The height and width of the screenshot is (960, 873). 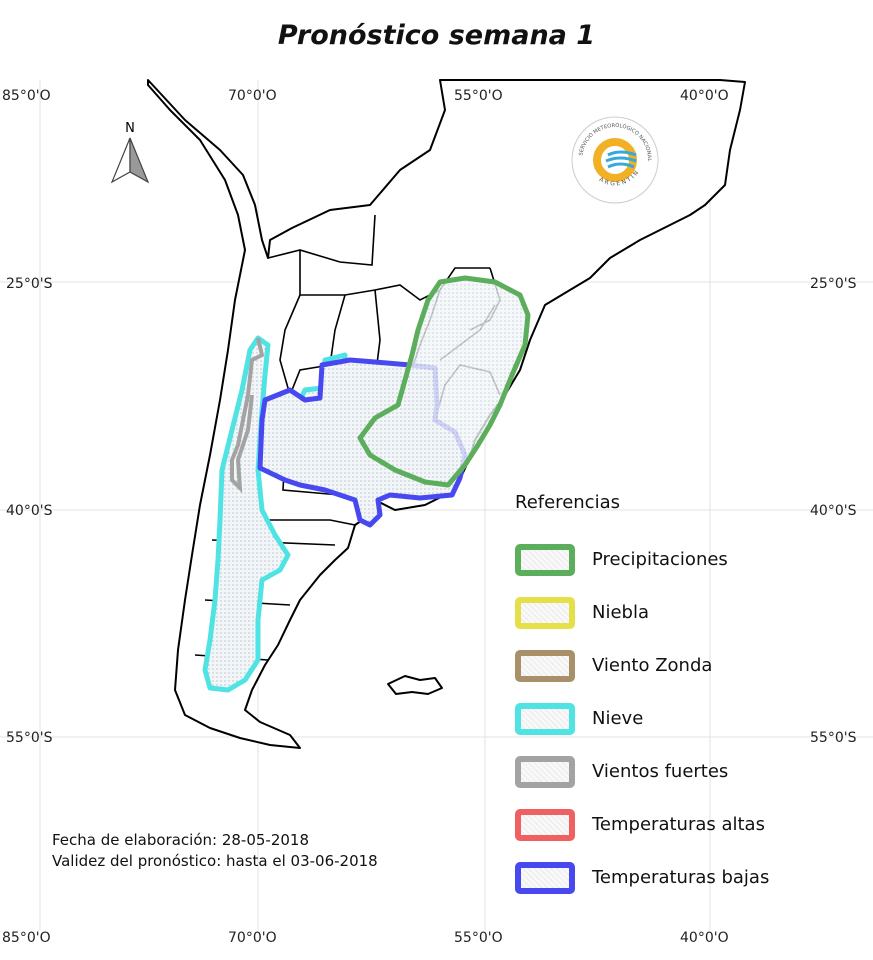 I want to click on lon-label-bottom-85: 85°0'O, so click(x=26, y=938).